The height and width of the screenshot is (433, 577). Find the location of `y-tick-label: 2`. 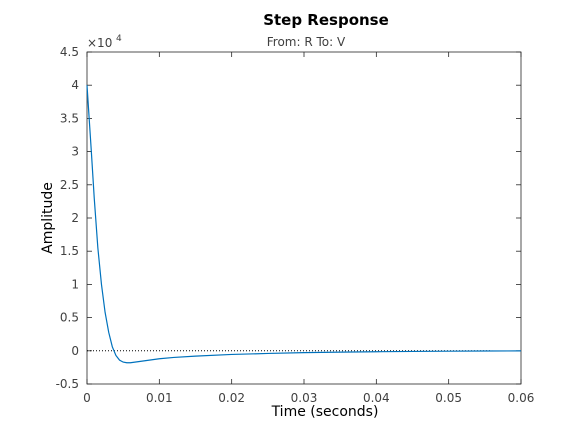

y-tick-label: 2 is located at coordinates (75, 218).